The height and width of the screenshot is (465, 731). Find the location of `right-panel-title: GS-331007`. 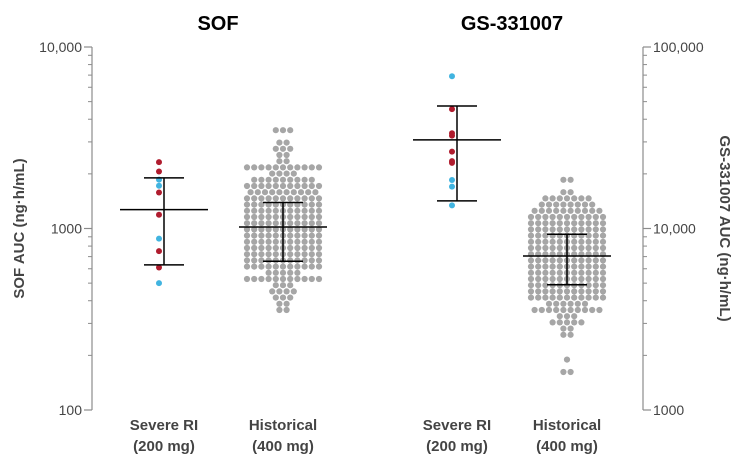

right-panel-title: GS-331007 is located at coordinates (512, 24).